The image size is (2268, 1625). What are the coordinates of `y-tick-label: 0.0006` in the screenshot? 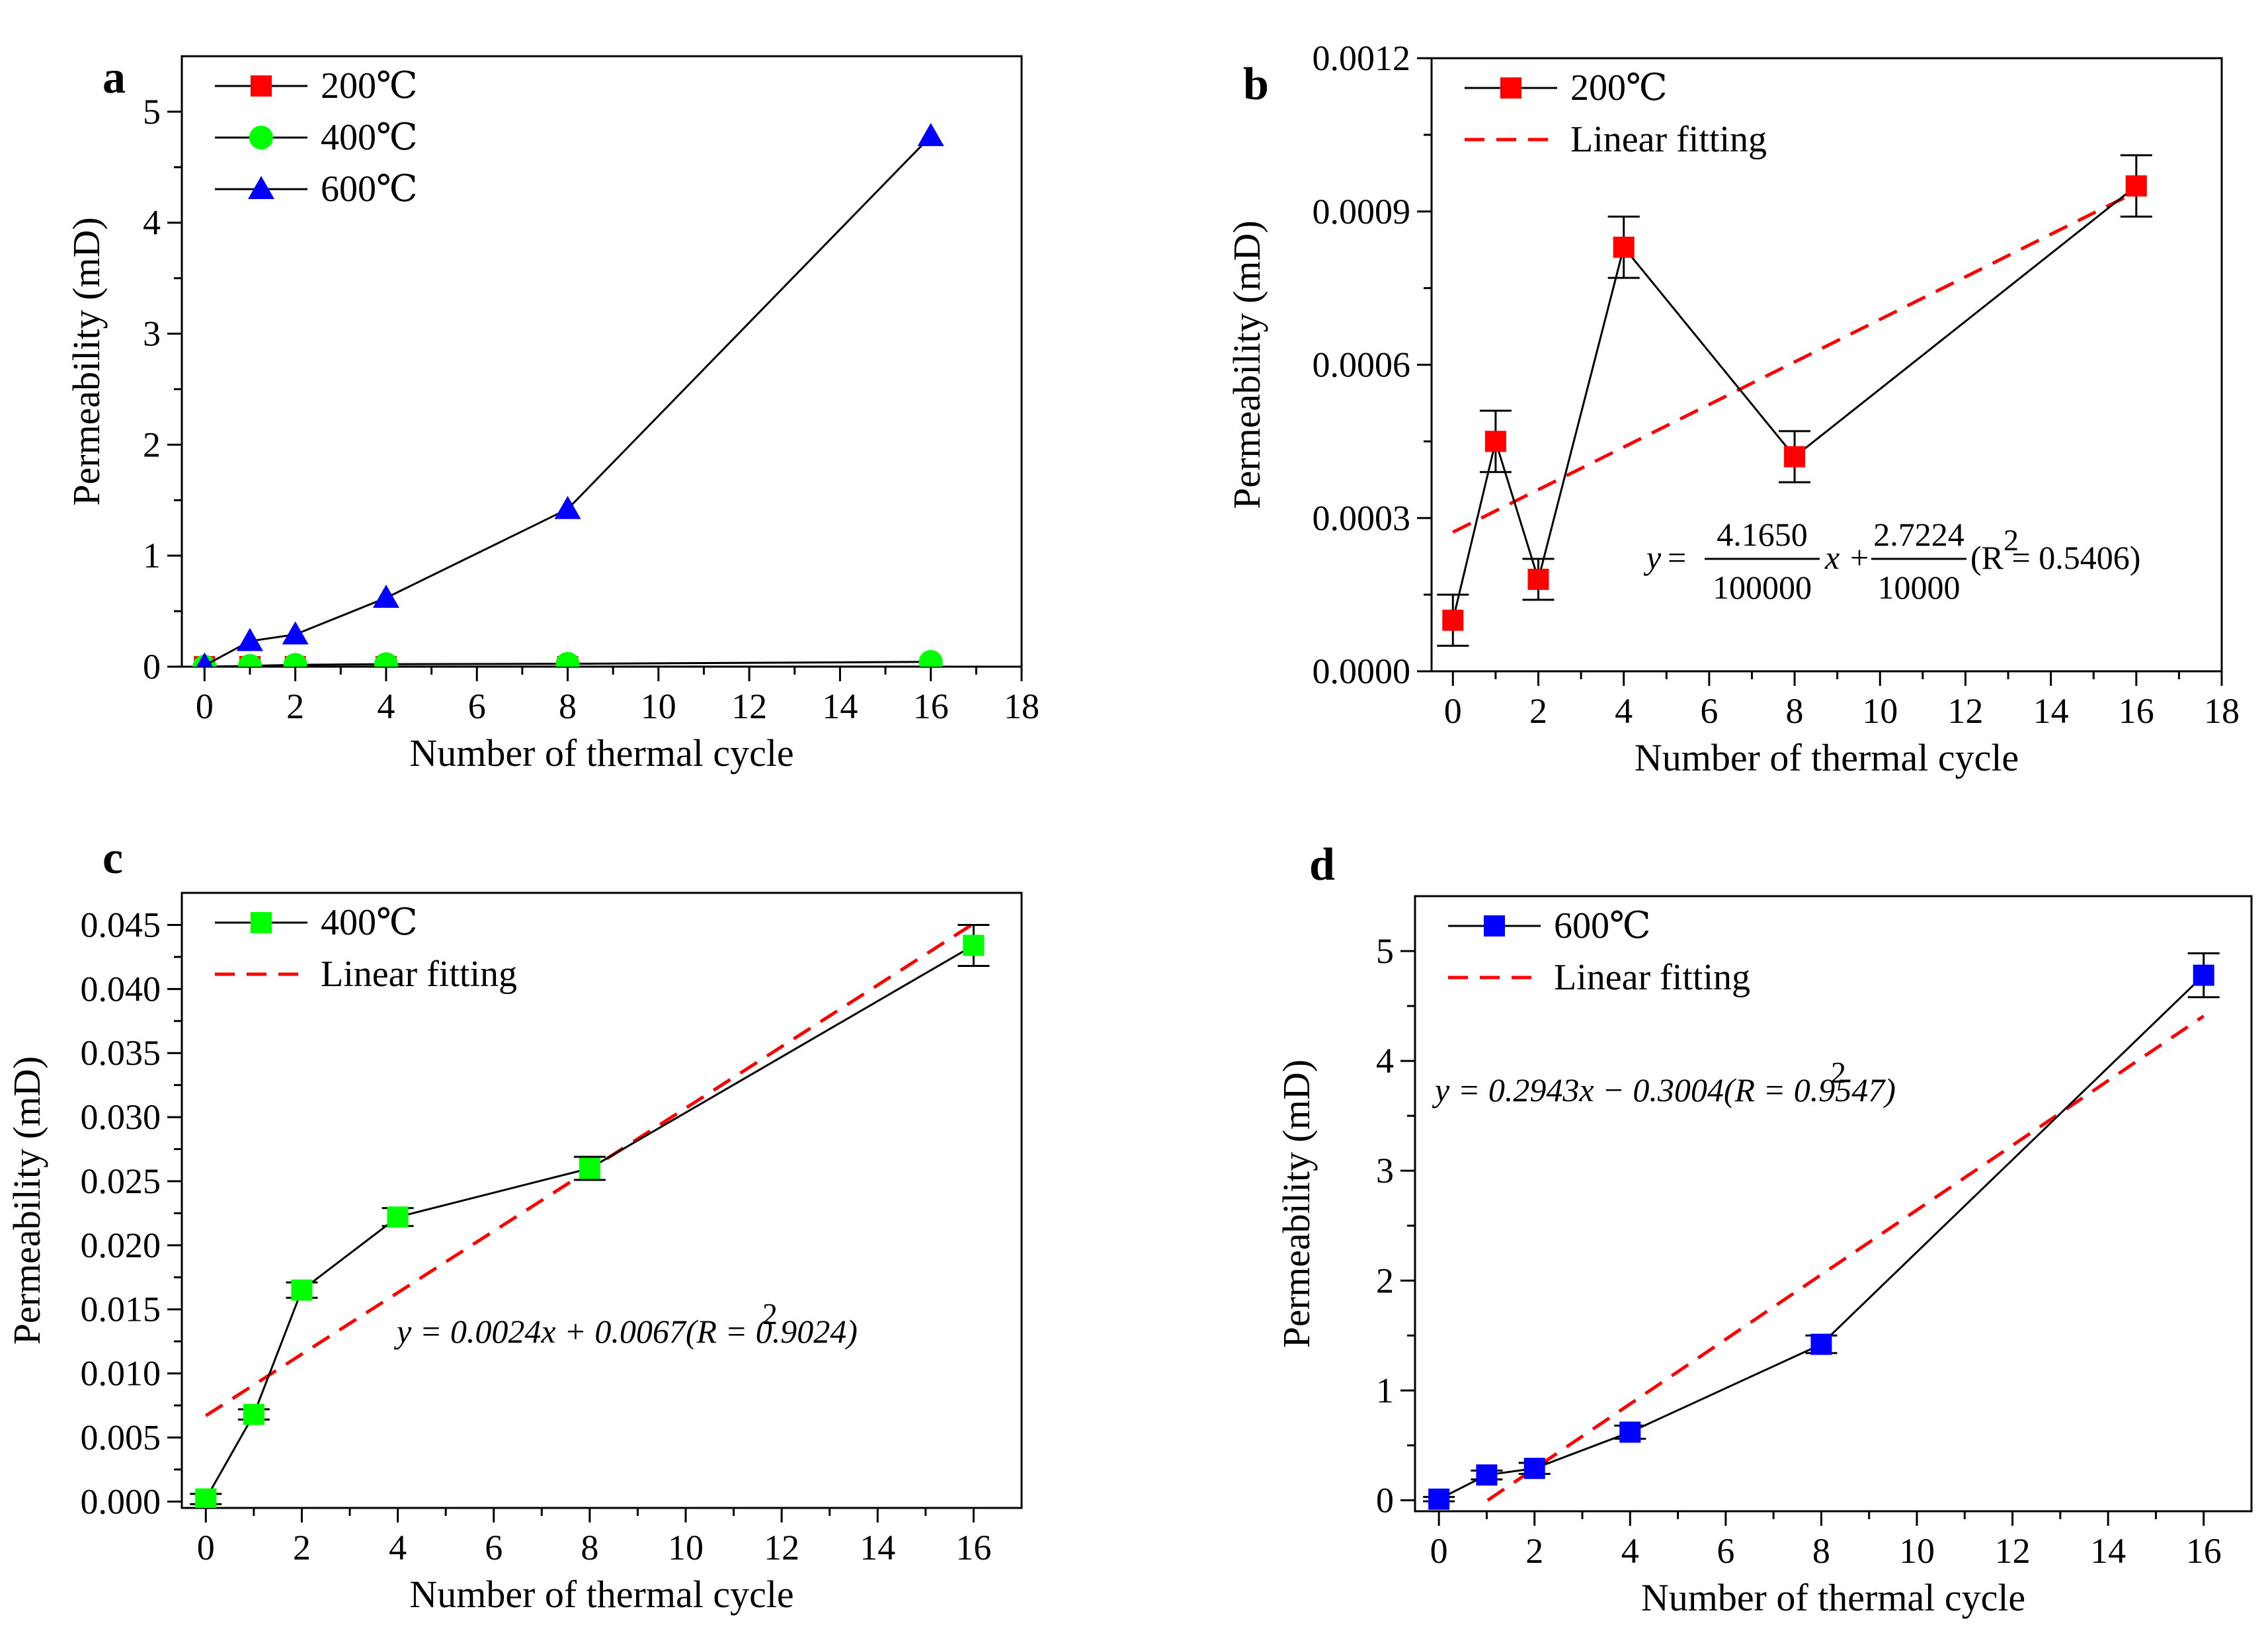 It's located at (1362, 365).